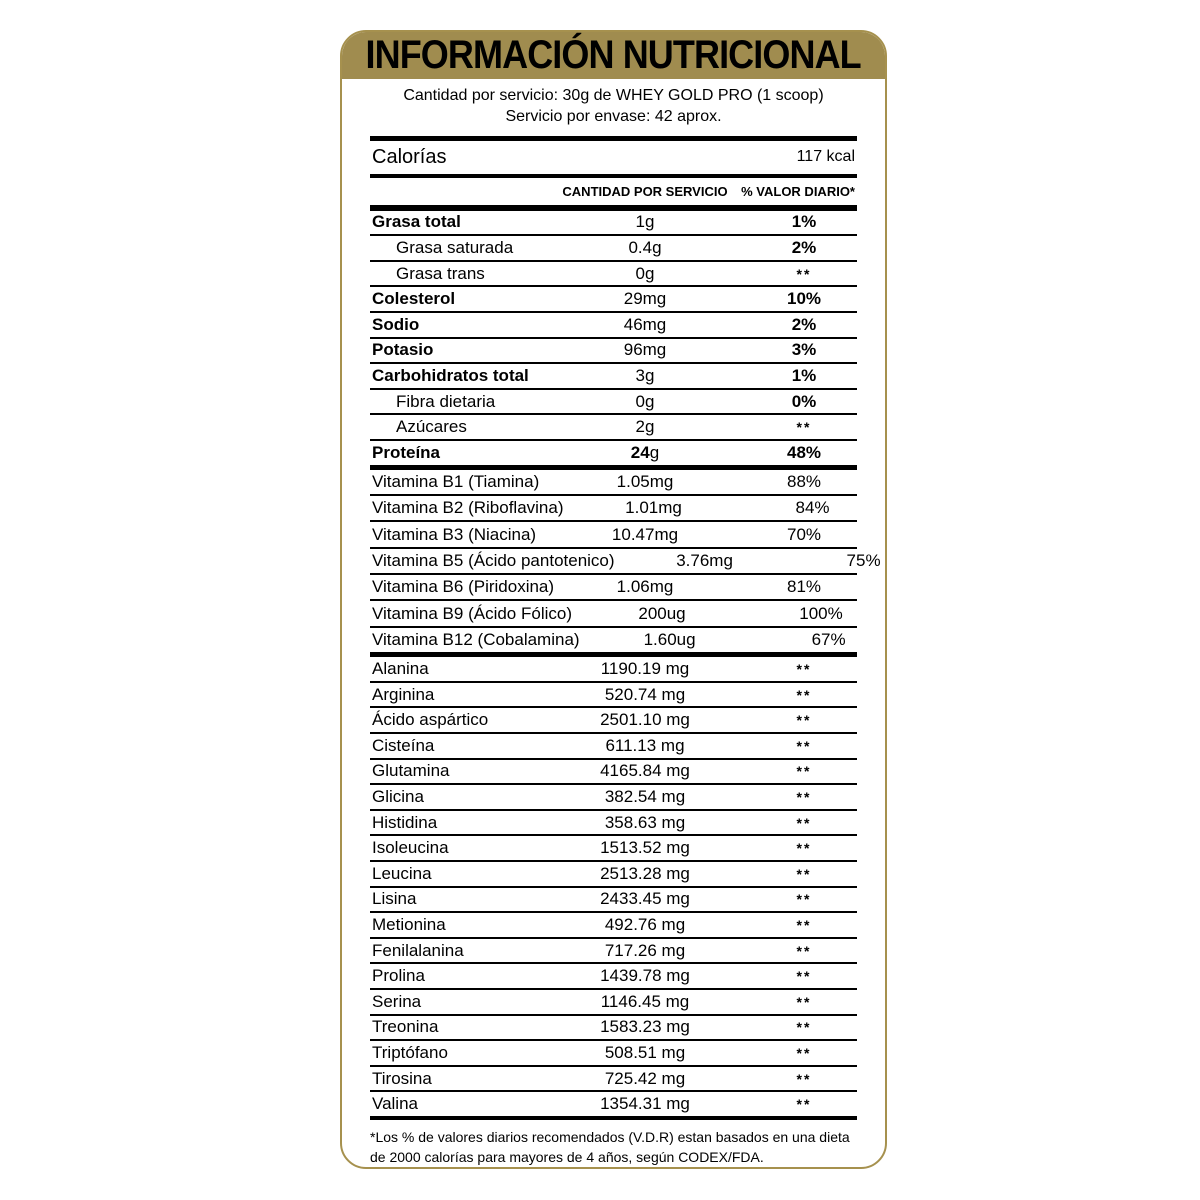 The image size is (1200, 1200). What do you see at coordinates (645, 247) in the screenshot?
I see `nutrient-amount: 0.4g` at bounding box center [645, 247].